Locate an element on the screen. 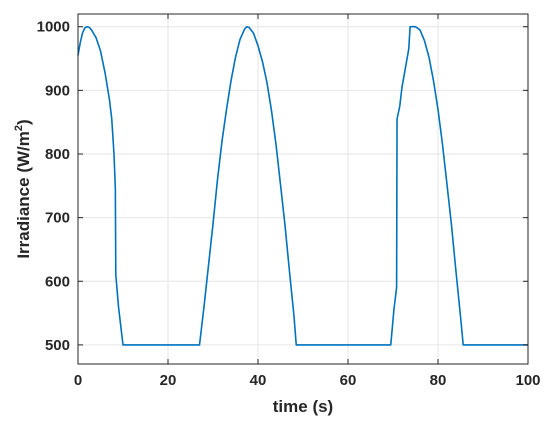 This screenshot has height=425, width=550. x-axis-title: time (s) is located at coordinates (303, 406).